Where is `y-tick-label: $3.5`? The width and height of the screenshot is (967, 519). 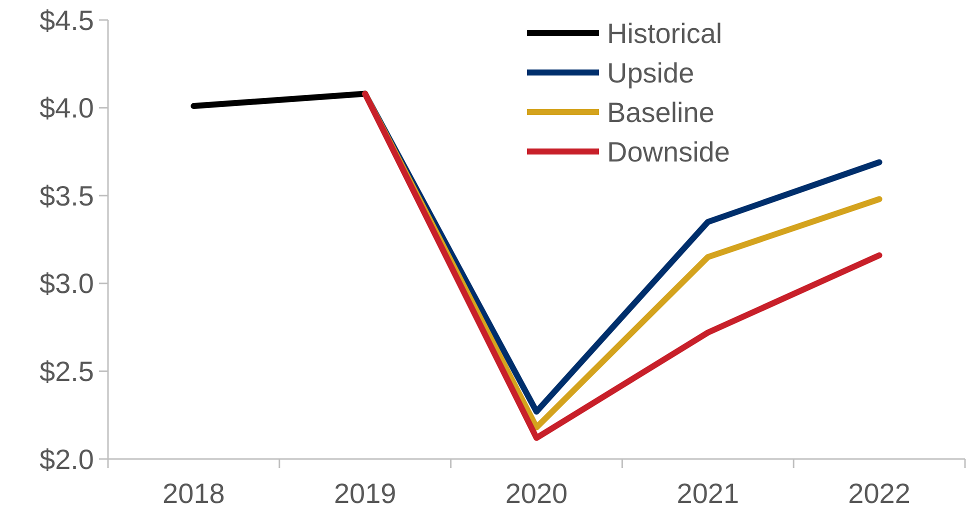 y-tick-label: $3.5 is located at coordinates (67, 196).